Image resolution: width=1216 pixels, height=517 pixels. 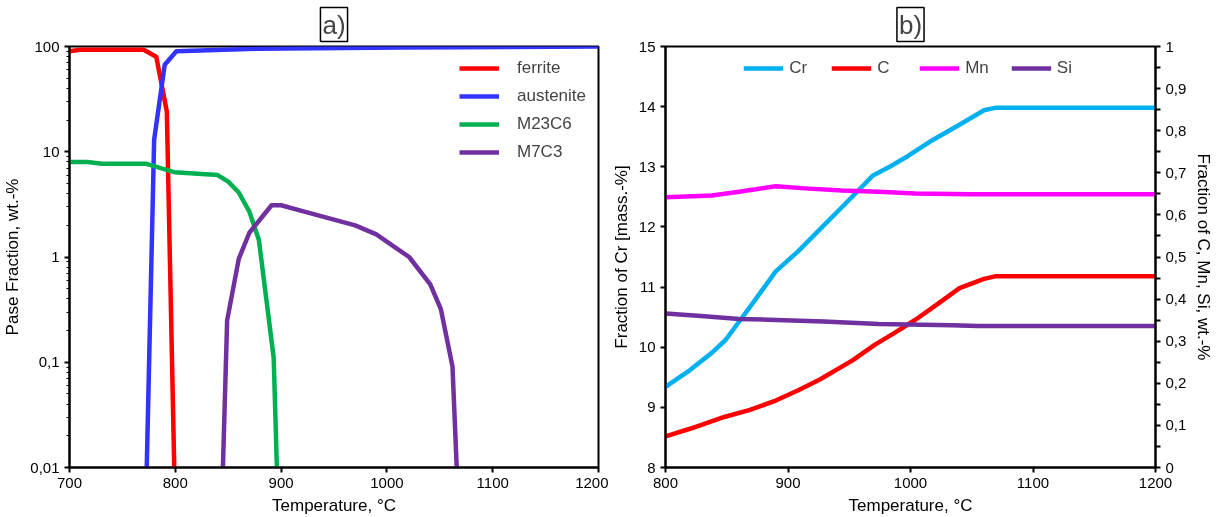 I want to click on y2-tick-label: 0,3, so click(x=1176, y=341).